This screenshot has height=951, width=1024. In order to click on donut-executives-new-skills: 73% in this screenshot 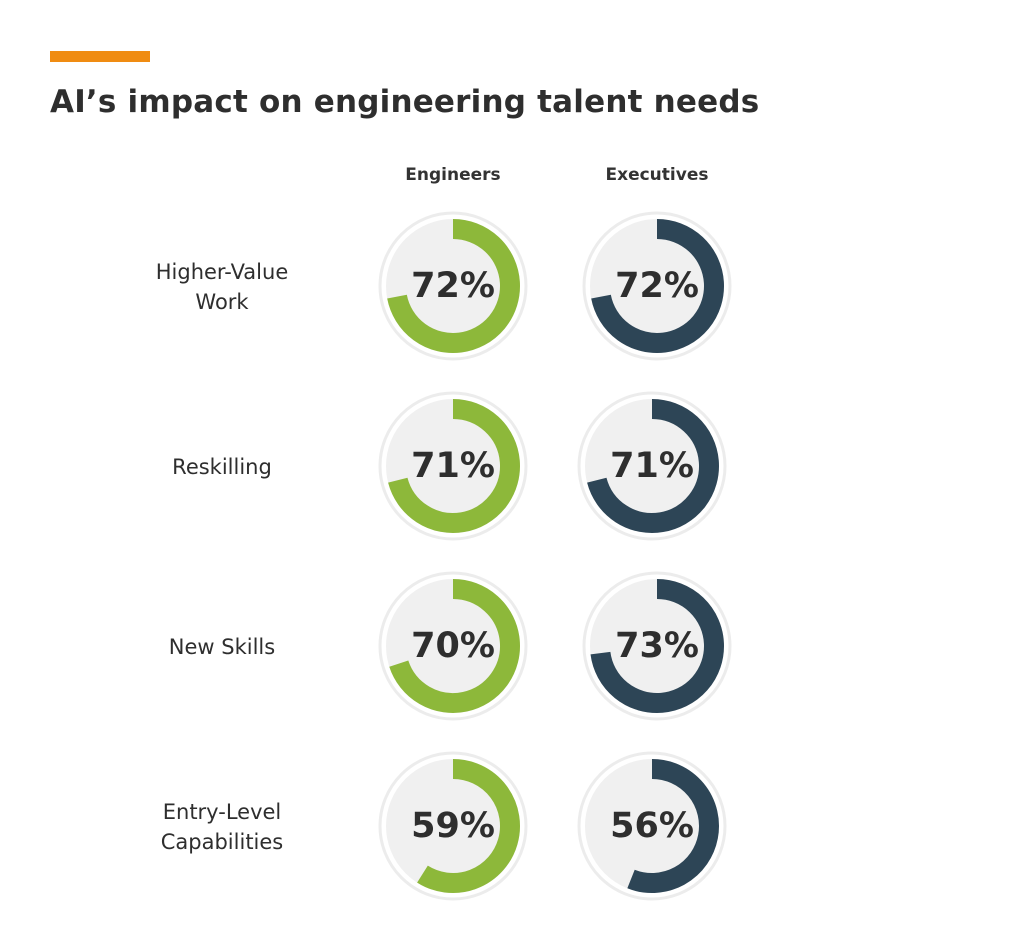, I will do `click(657, 646)`.